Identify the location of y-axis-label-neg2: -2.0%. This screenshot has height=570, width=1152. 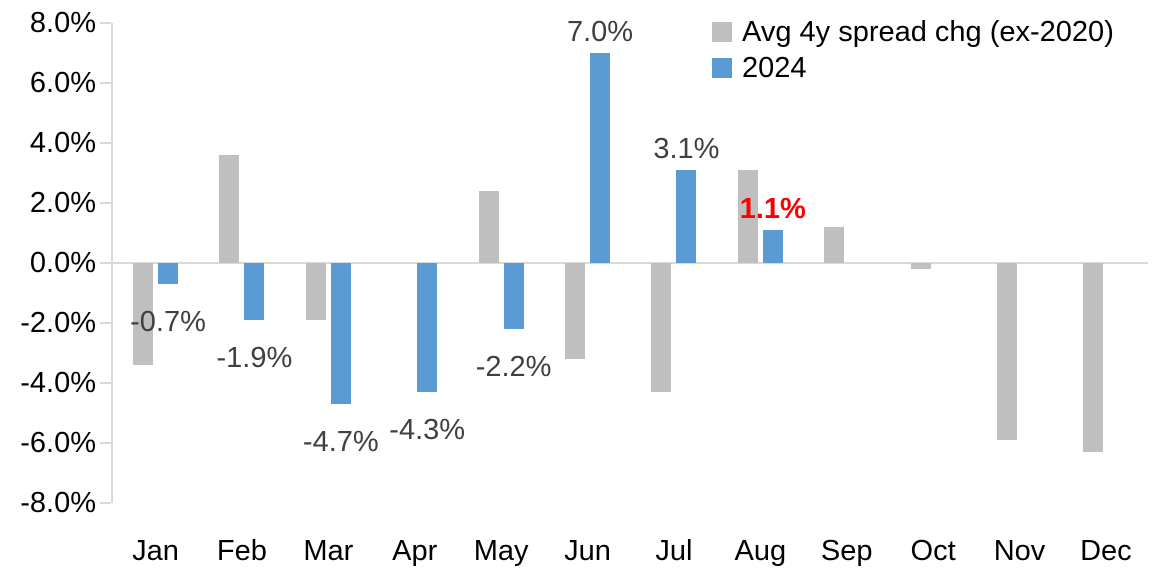
(58, 322).